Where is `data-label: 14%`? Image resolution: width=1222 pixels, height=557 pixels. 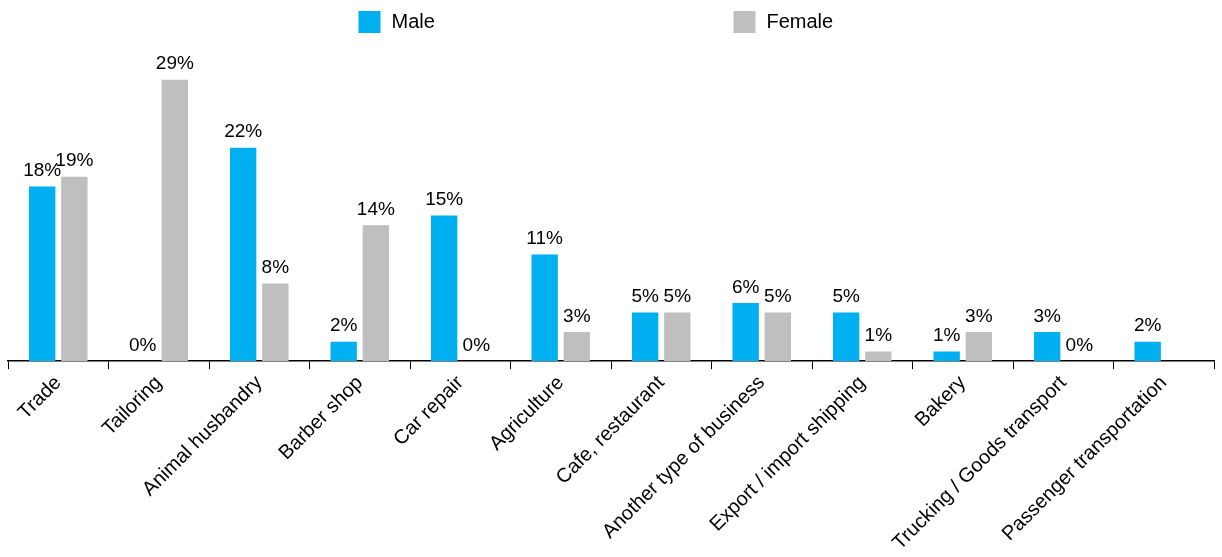
data-label: 14% is located at coordinates (375, 209).